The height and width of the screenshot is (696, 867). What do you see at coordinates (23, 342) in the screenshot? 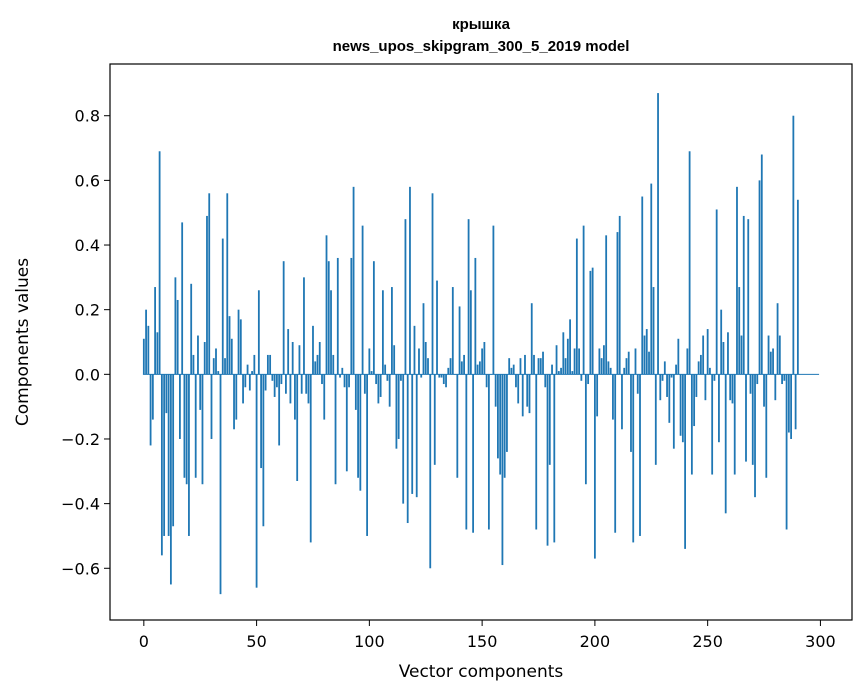
I see `y-axis-label: Components values` at bounding box center [23, 342].